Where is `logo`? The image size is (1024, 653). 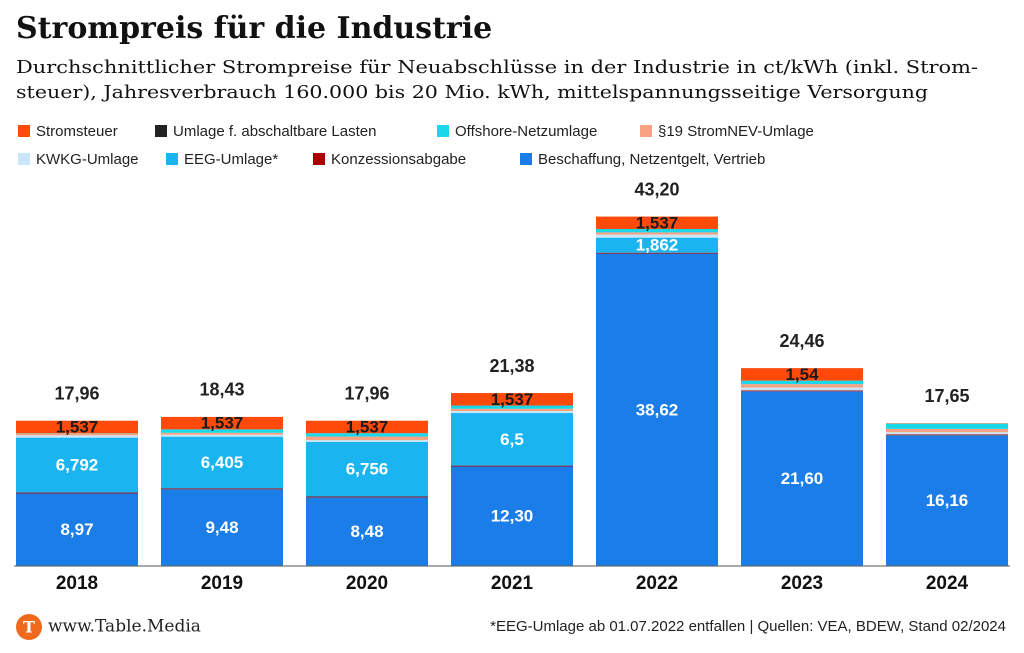 logo is located at coordinates (29, 627).